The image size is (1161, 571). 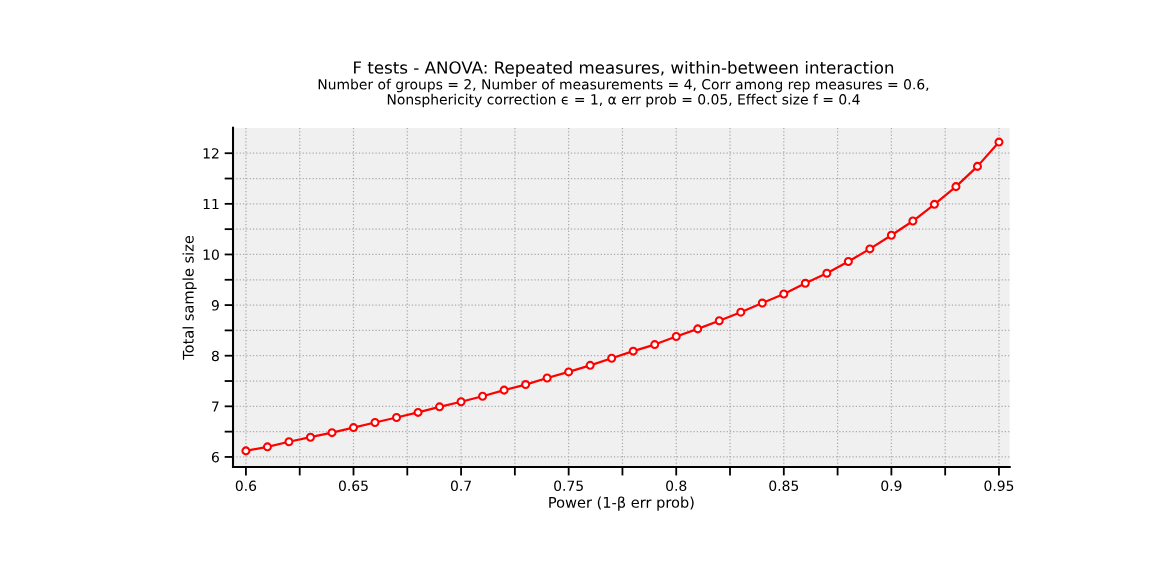 I want to click on x-tick-label: 0.7, so click(x=460, y=486).